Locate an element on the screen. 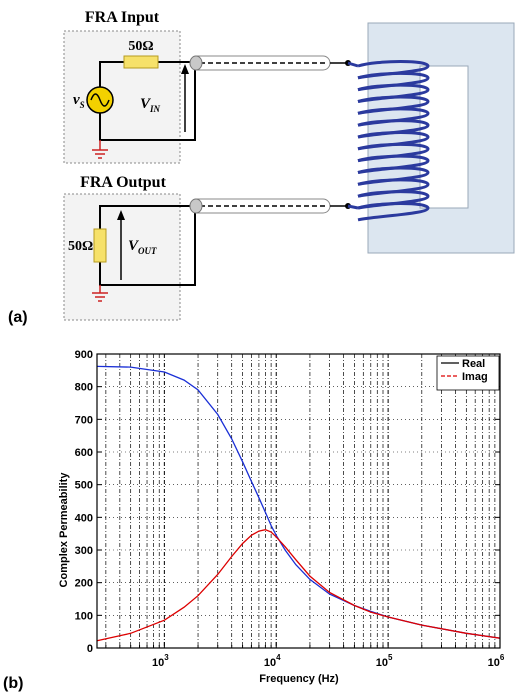  fra-output-title: FRA Output is located at coordinates (123, 182).